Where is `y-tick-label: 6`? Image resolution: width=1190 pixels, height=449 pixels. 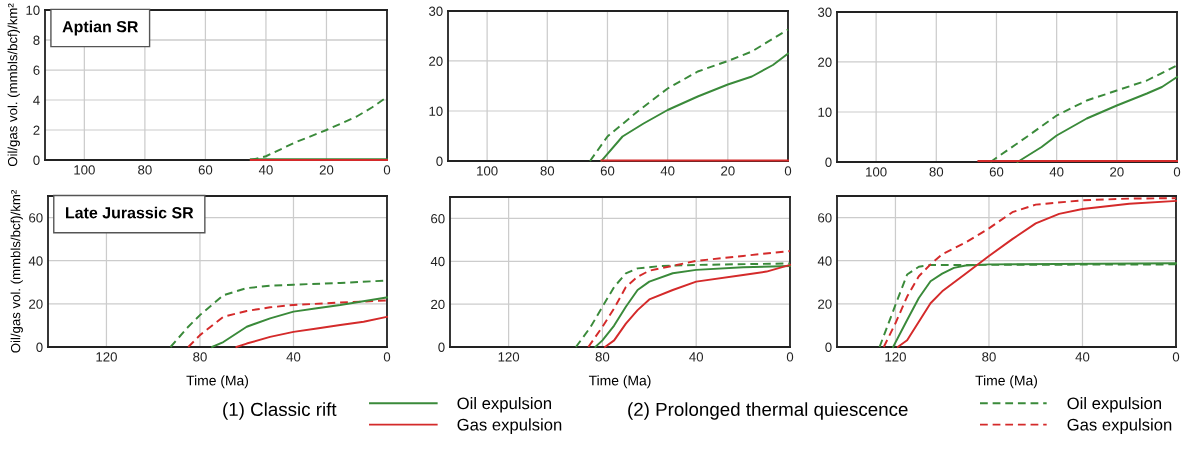 y-tick-label: 6 is located at coordinates (36, 70).